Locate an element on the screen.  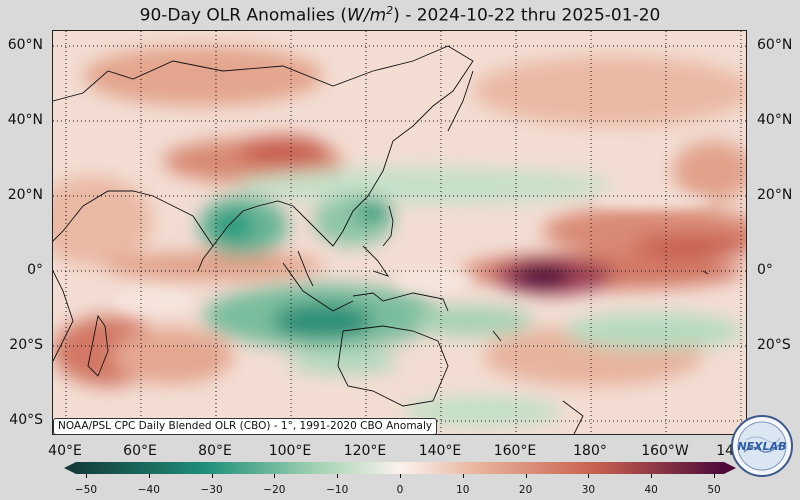
lat-label-right: 0° is located at coordinates (765, 270).